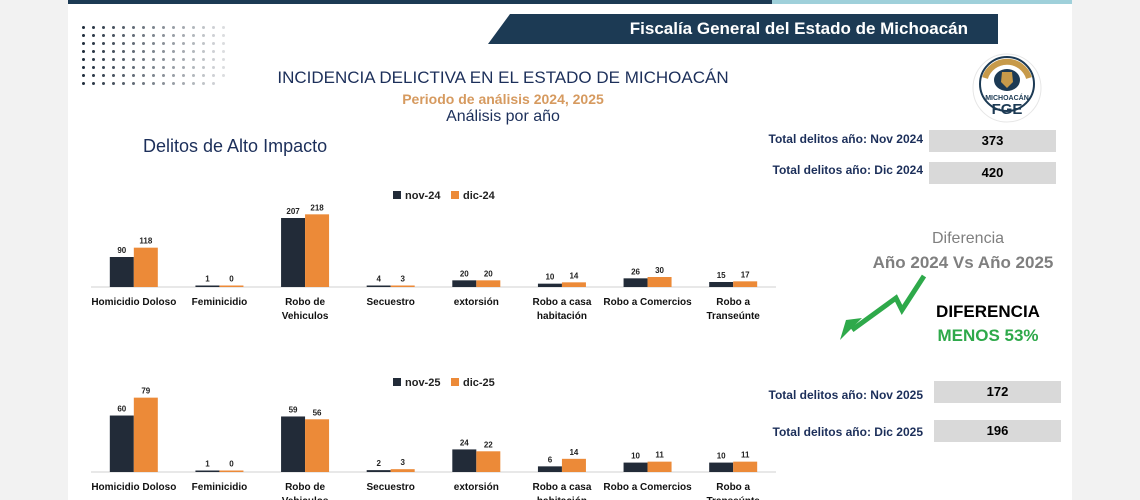 The width and height of the screenshot is (1140, 500). Describe the element at coordinates (659, 455) in the screenshot. I see `c2-value-label-dic-25-6: 11` at that location.